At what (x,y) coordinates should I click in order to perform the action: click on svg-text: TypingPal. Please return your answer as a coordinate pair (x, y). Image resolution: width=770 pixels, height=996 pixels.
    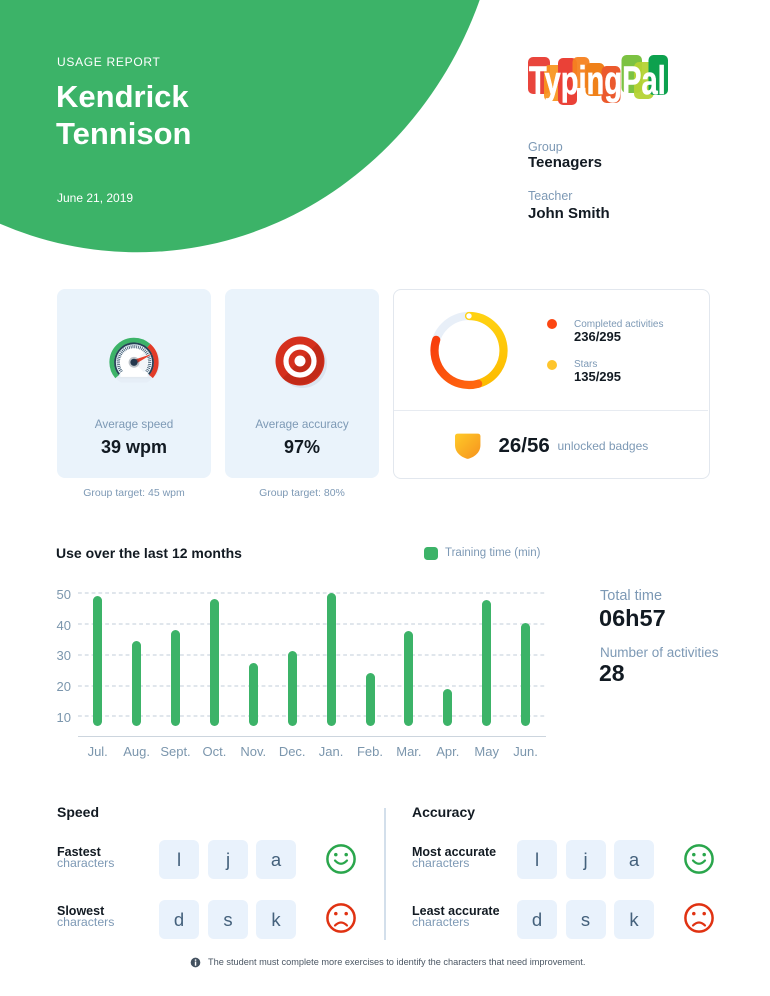
    Looking at the image, I should click on (597, 81).